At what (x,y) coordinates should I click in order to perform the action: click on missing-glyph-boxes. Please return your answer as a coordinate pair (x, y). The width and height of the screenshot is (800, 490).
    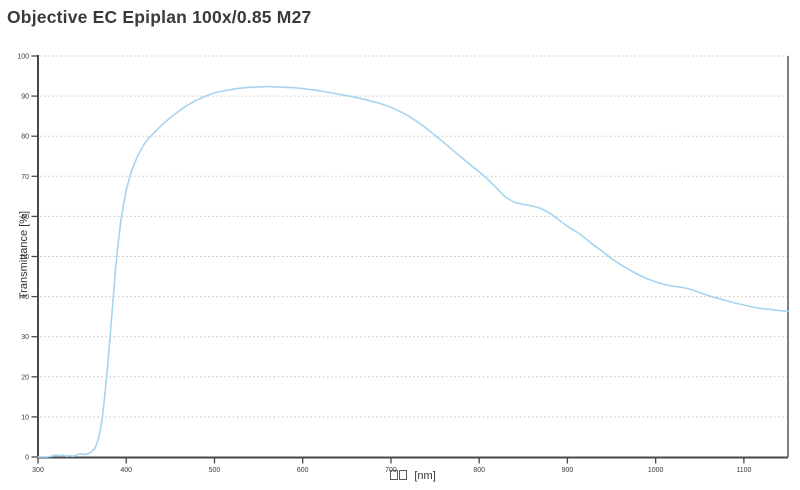
    Looking at the image, I should click on (400, 476).